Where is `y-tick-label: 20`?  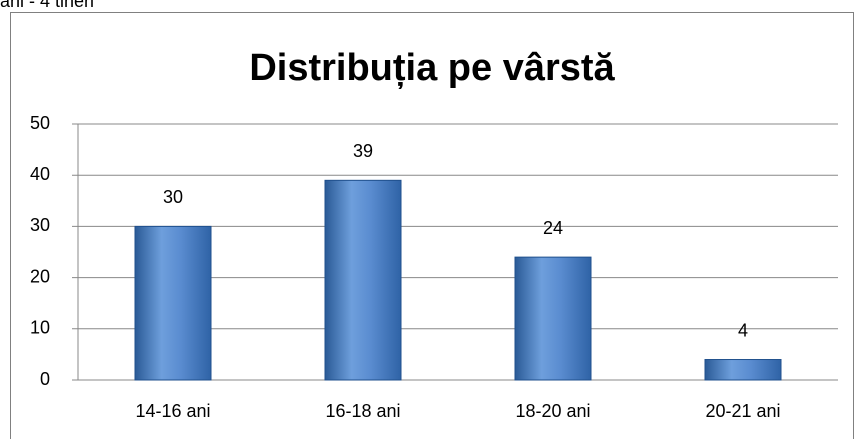 y-tick-label: 20 is located at coordinates (40, 276).